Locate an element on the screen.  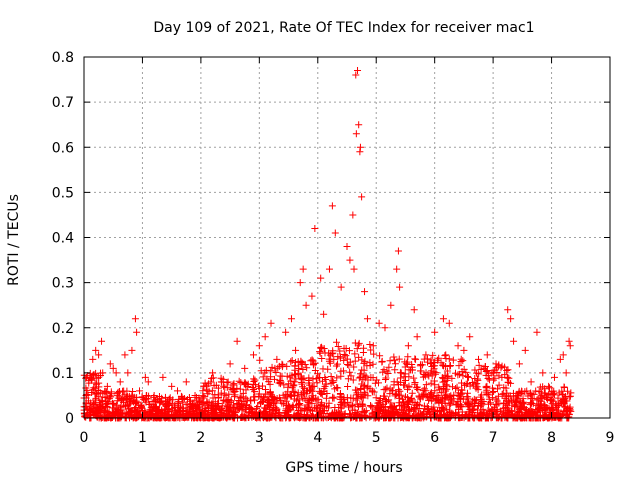
y-tick-label: 0.1 is located at coordinates (63, 374).